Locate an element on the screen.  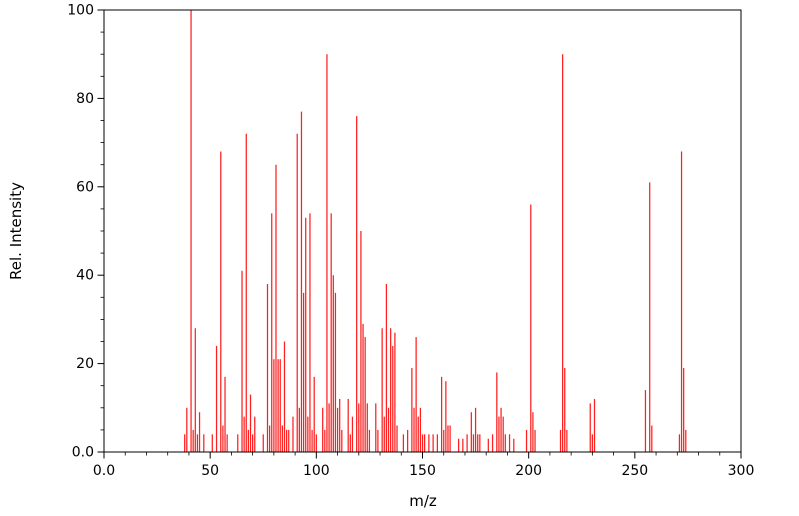
y-tick-label: 100 is located at coordinates (80, 11).